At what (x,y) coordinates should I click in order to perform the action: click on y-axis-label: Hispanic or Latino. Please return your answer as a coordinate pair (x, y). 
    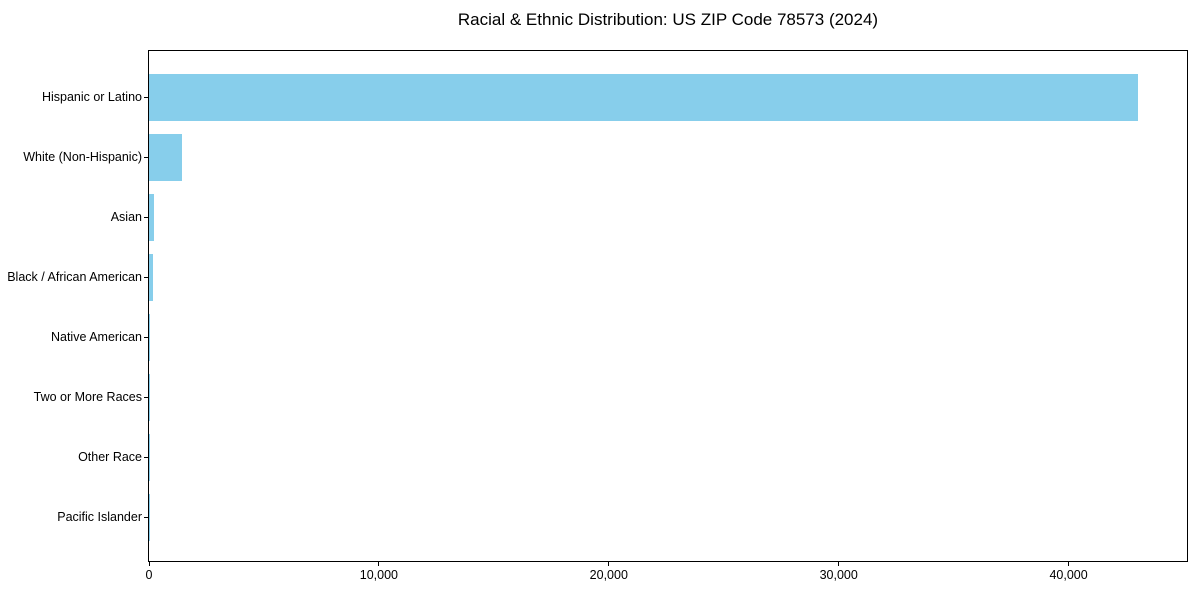
    Looking at the image, I should click on (91, 97).